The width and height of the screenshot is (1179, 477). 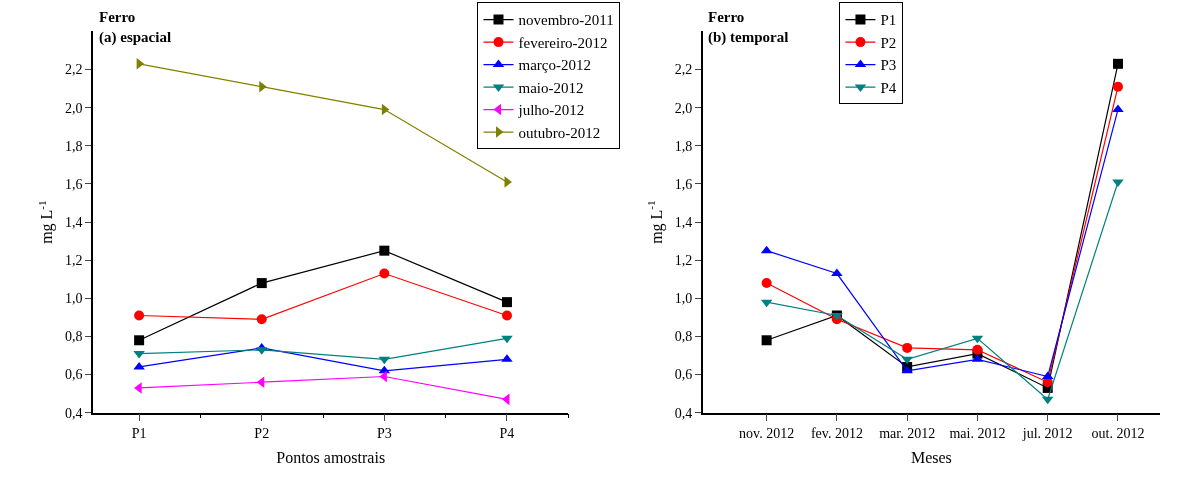 I want to click on legend-label: novembro-2011, so click(x=566, y=20).